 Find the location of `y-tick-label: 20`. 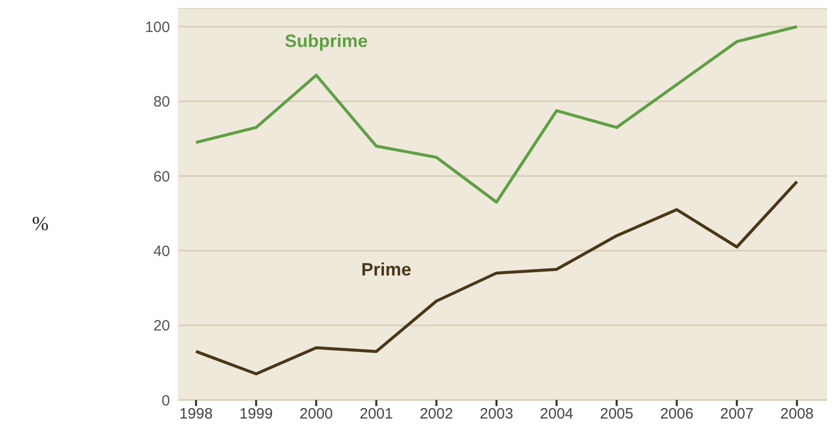

y-tick-label: 20 is located at coordinates (161, 326).